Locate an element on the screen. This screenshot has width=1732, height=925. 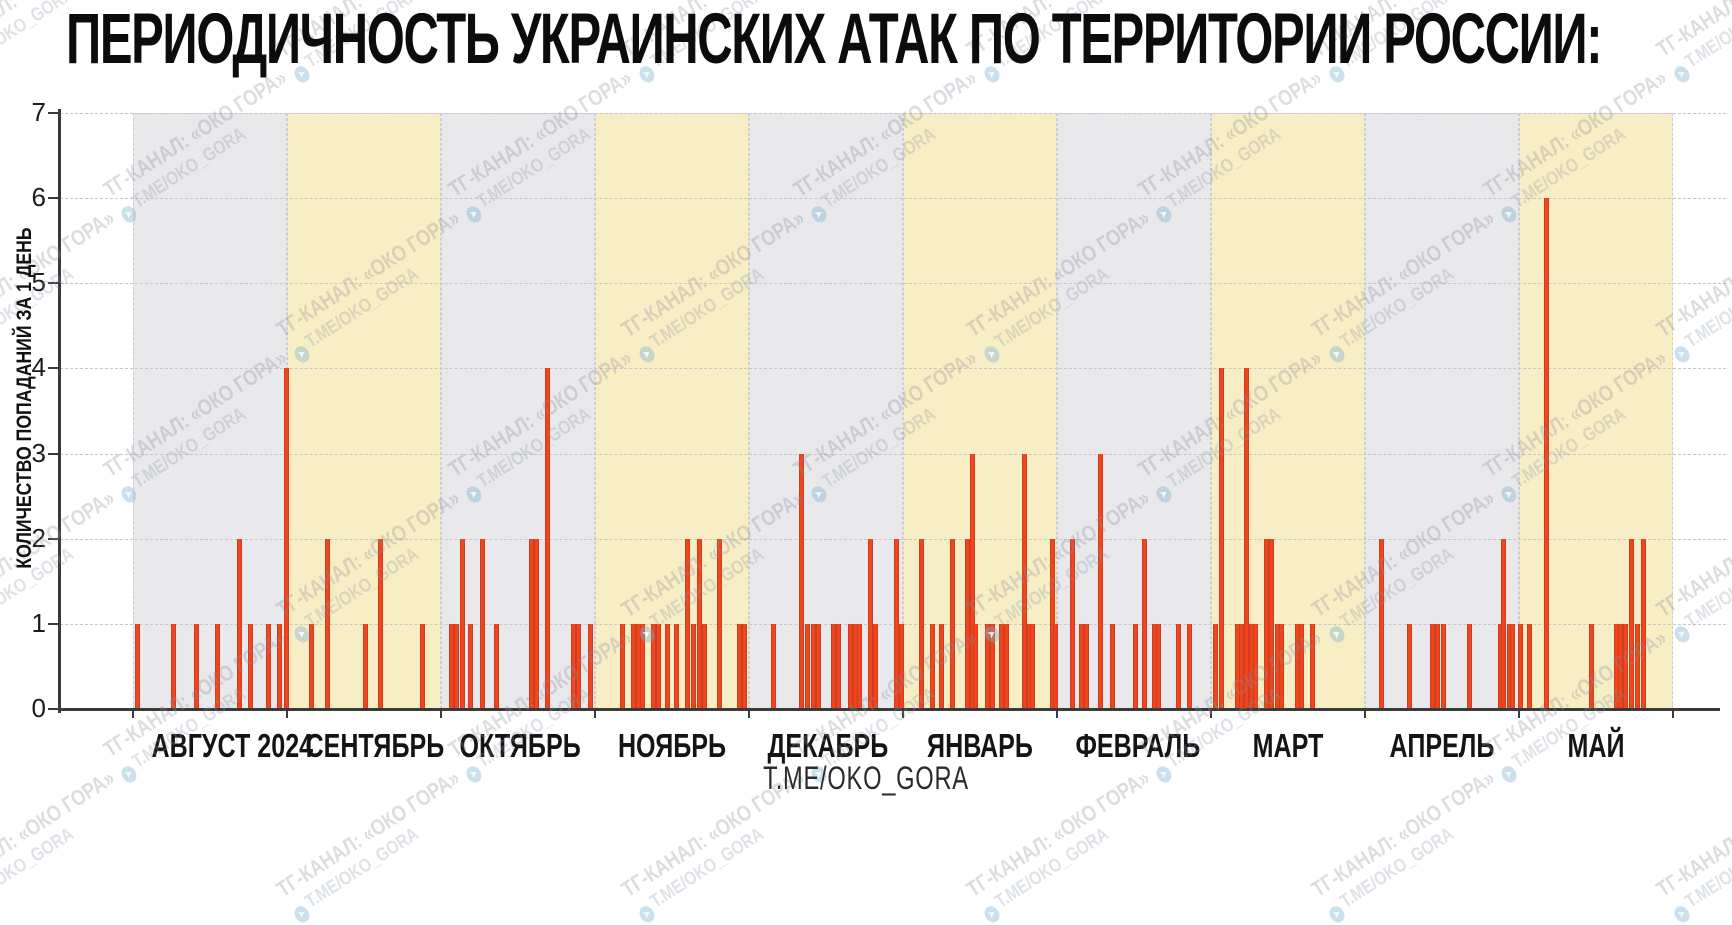
y-tick-label-7: 7 is located at coordinates (23, 112).